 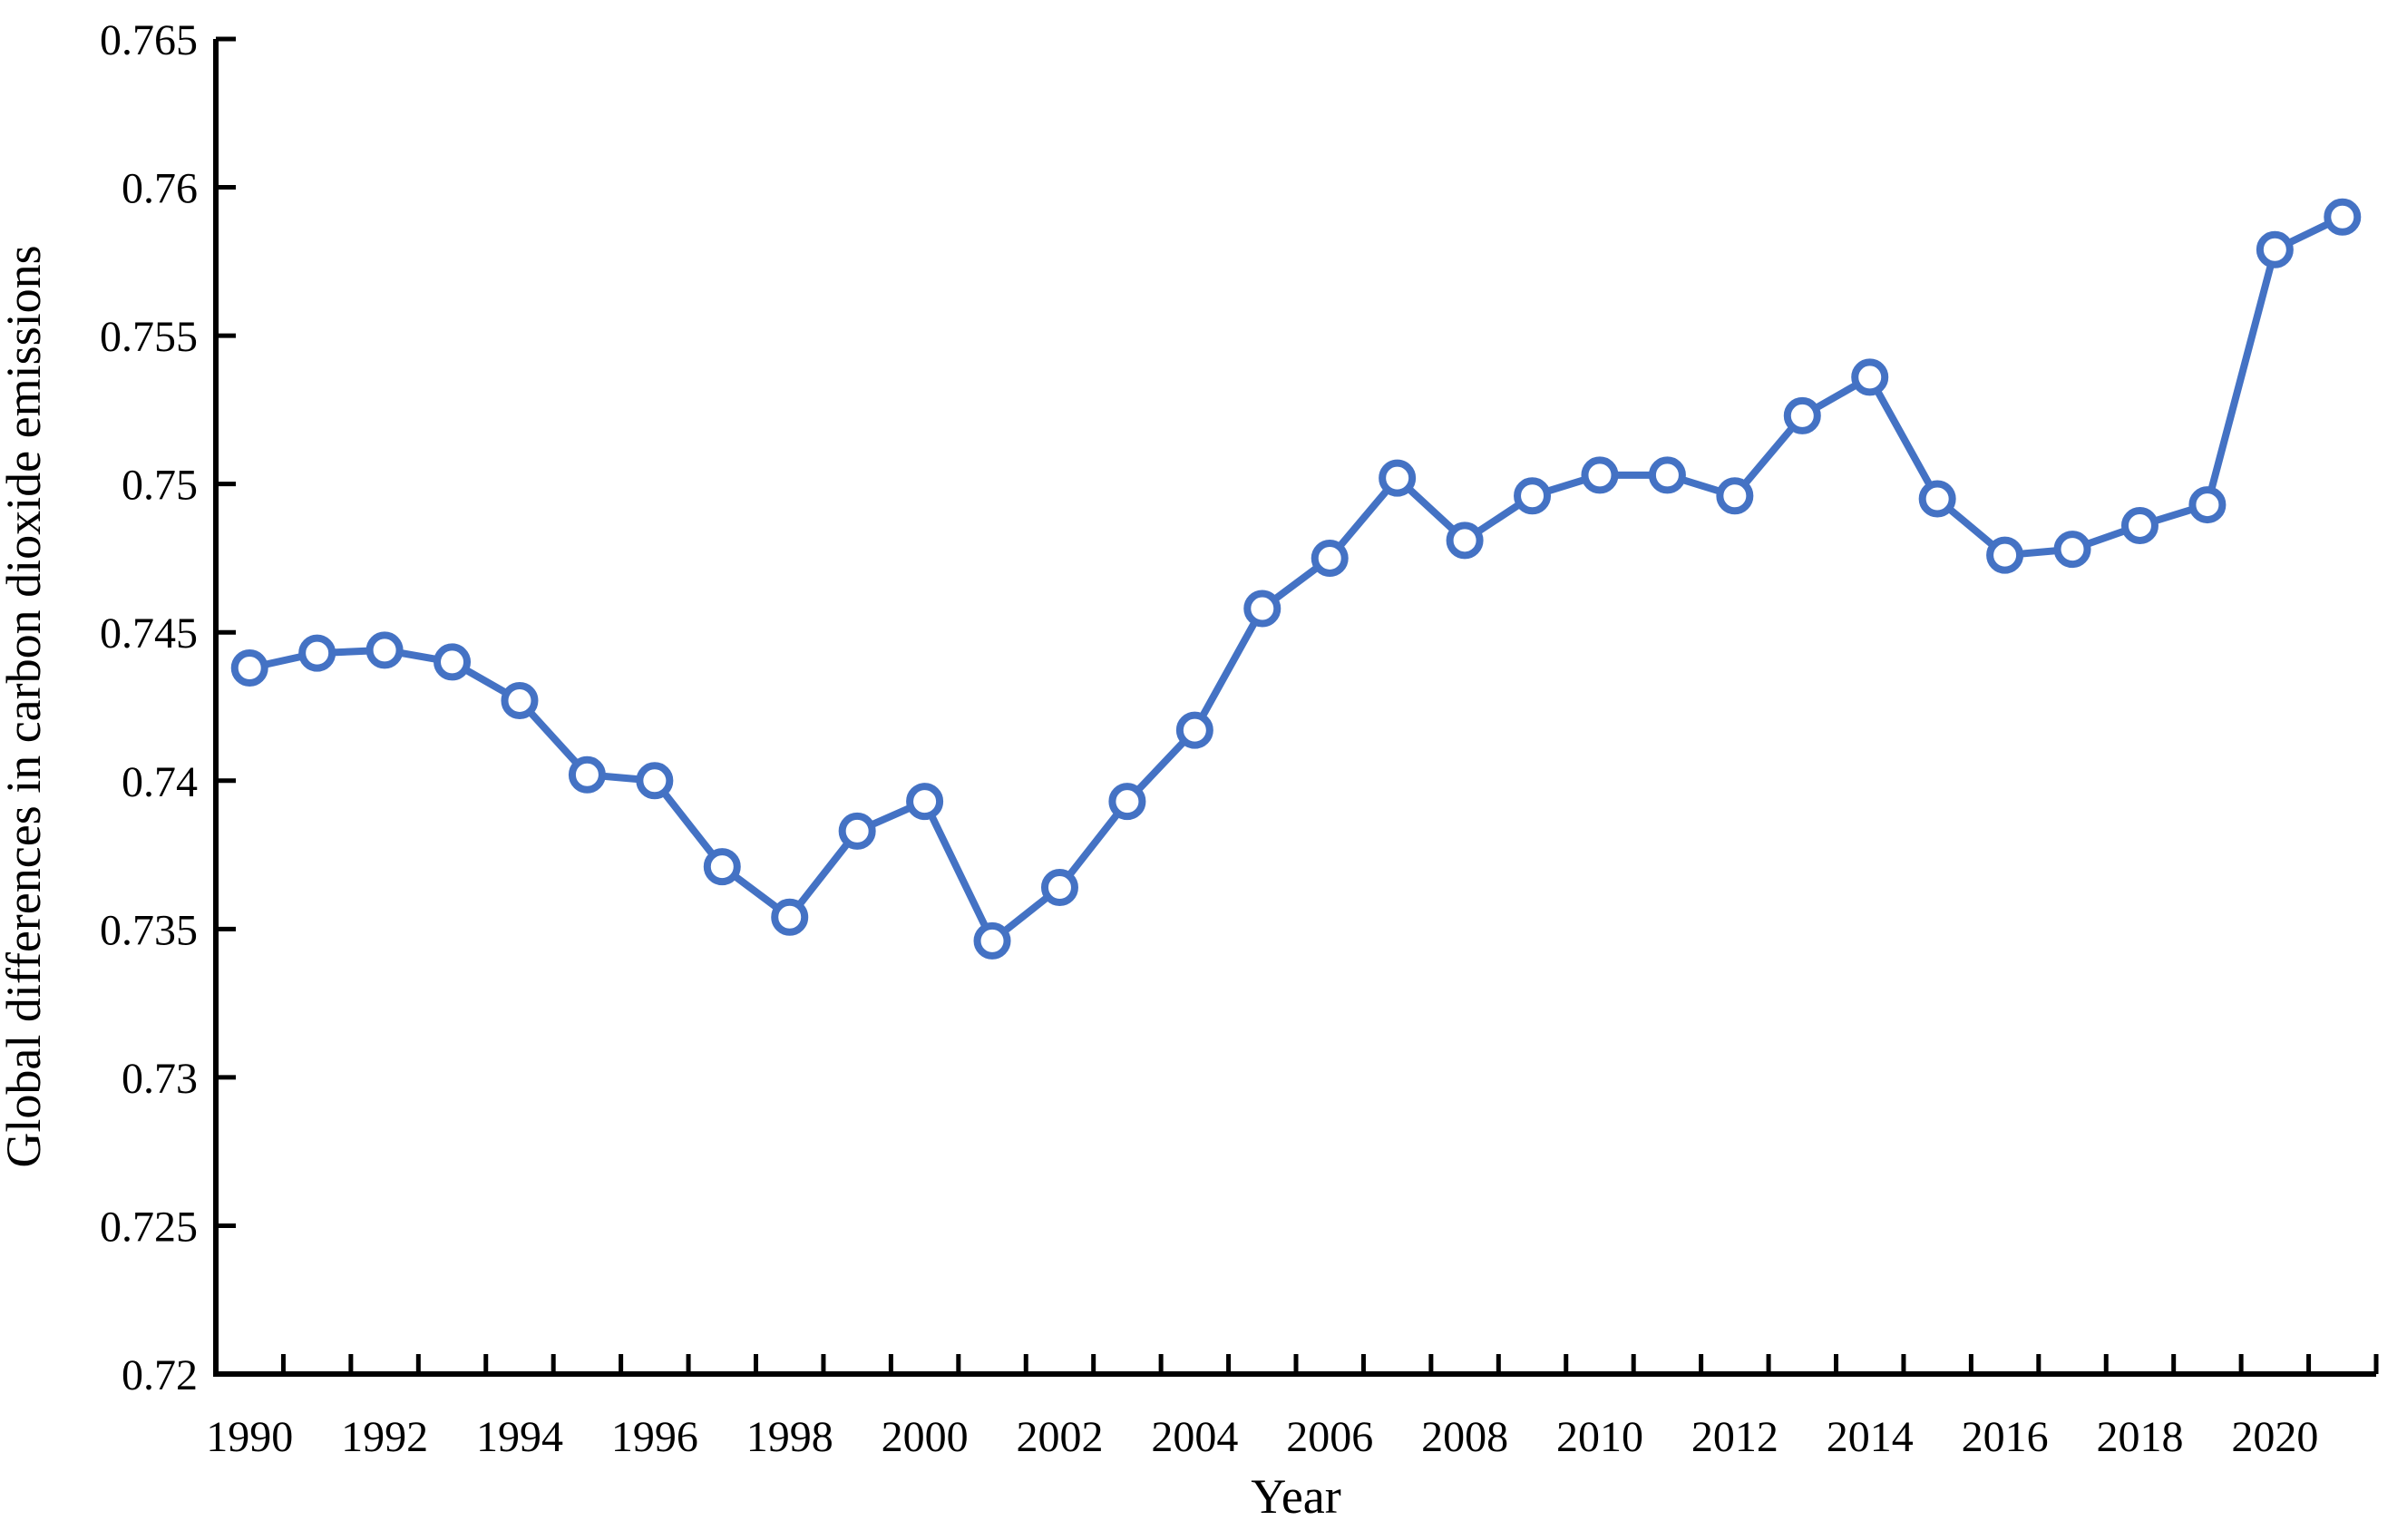 What do you see at coordinates (149, 930) in the screenshot?
I see `y-axis-tick-label: 0.735` at bounding box center [149, 930].